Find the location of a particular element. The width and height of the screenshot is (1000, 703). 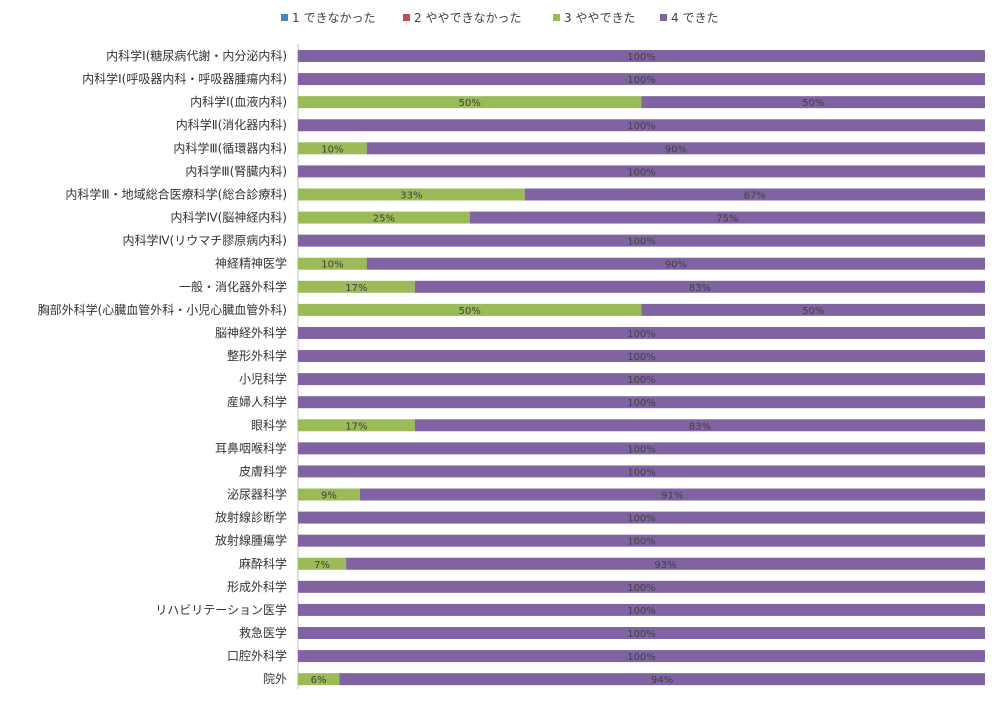

category-label: 内科学Ⅲ・地域総合医療科学(総合診療科) is located at coordinates (176, 193).